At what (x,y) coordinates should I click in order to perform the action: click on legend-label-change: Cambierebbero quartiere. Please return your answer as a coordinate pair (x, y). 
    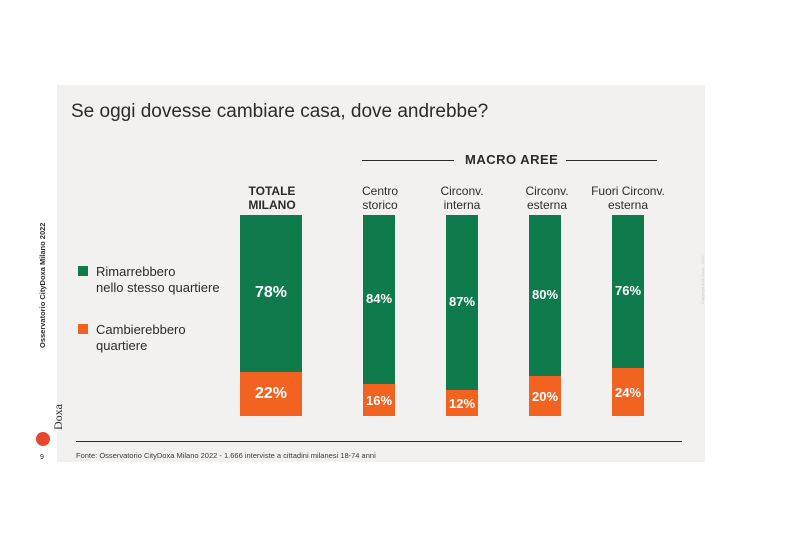
    Looking at the image, I should click on (141, 337).